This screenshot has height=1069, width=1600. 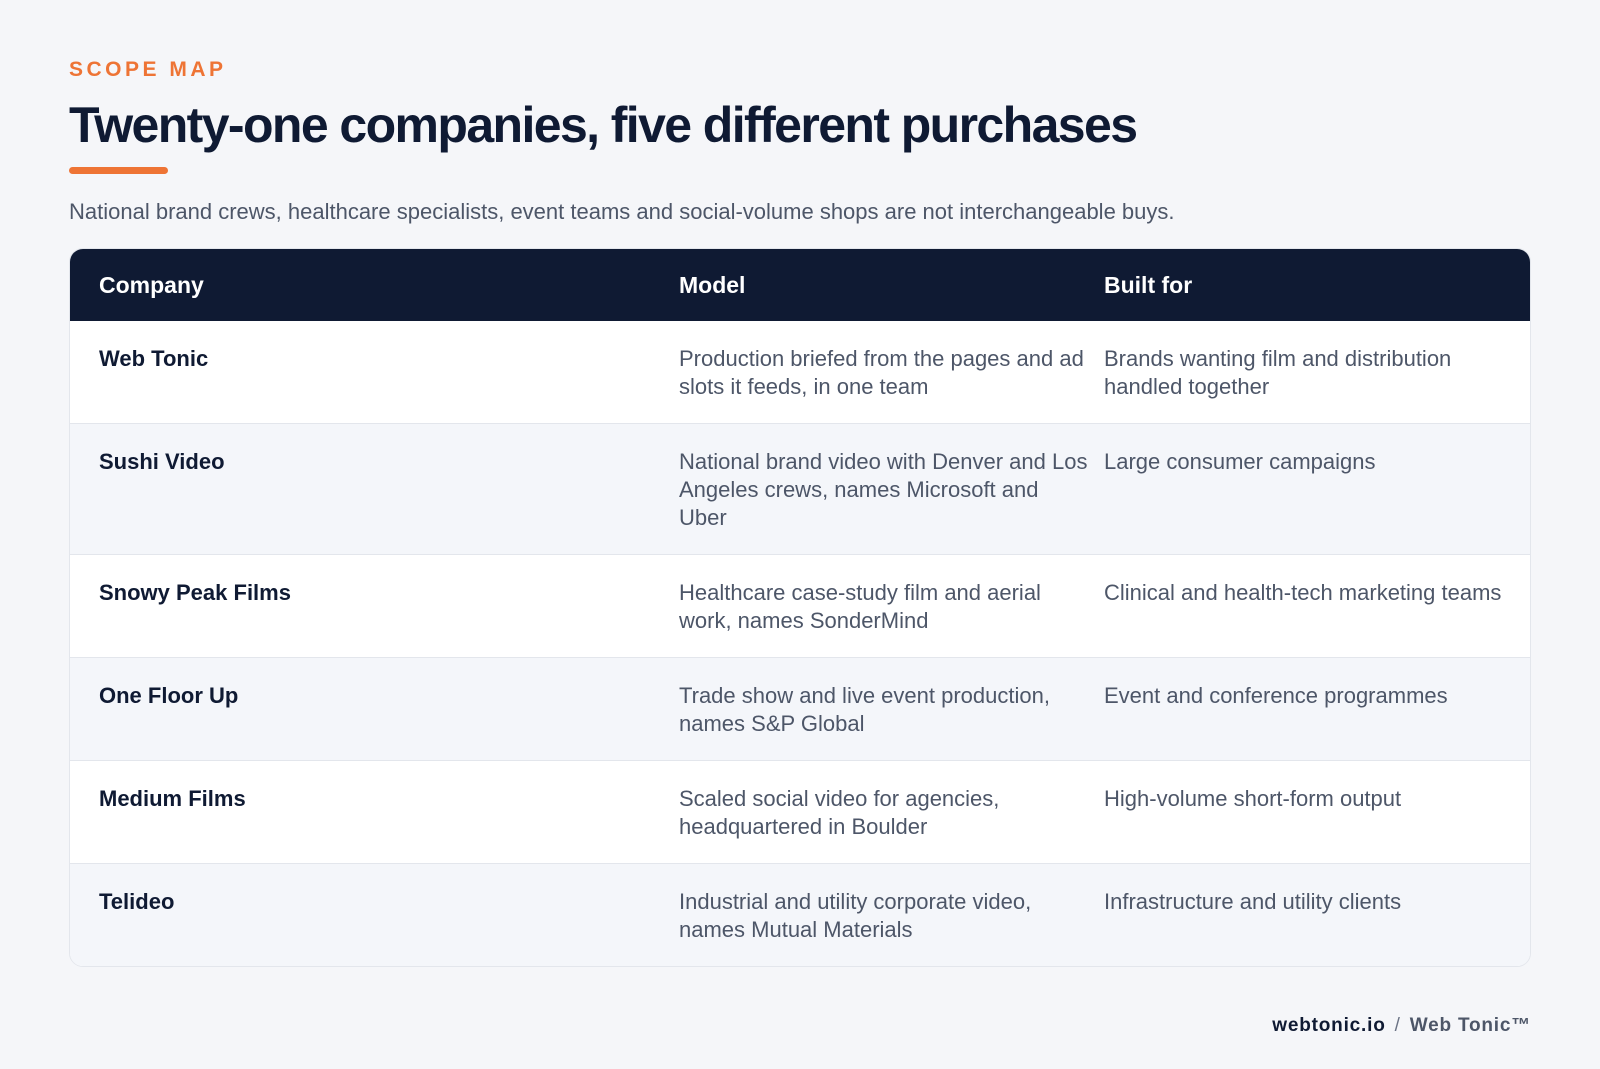 I want to click on company-cell: Sushi Video, so click(x=162, y=461).